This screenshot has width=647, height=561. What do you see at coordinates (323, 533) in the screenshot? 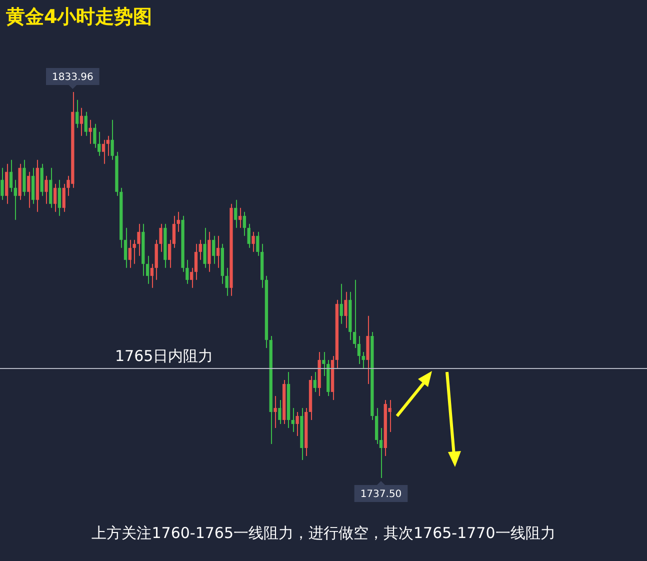
I see `text: 上方关注1760-1765一线阻力，进行做空，其次1765-1770一线阻力` at bounding box center [323, 533].